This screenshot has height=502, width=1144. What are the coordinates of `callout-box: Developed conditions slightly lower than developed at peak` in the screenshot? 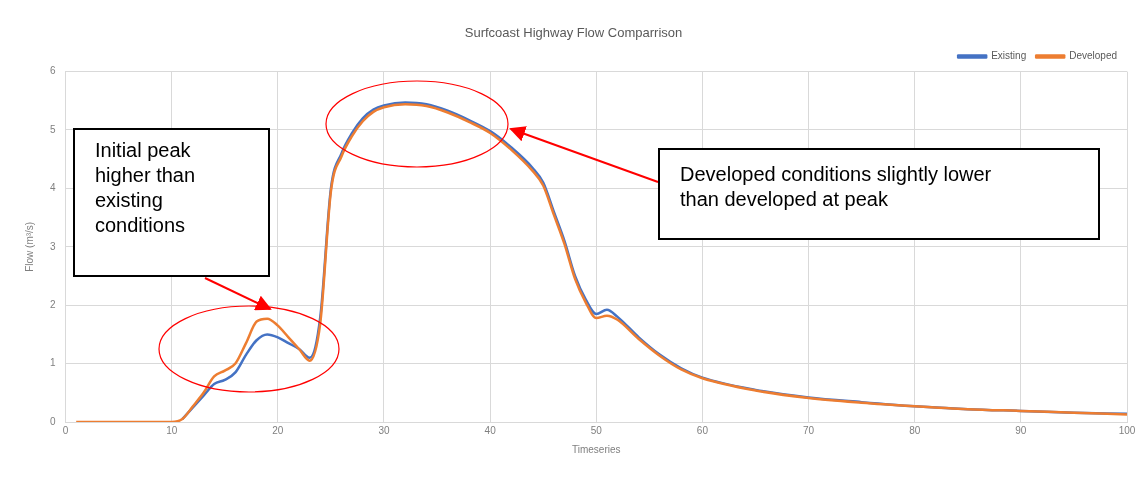 It's located at (879, 194).